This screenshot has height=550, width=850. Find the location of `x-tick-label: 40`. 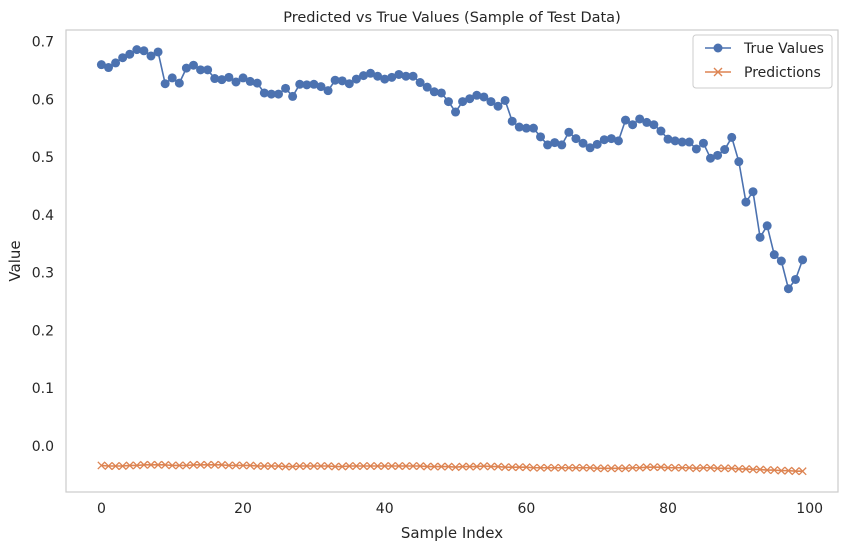

x-tick-label: 40 is located at coordinates (385, 509).